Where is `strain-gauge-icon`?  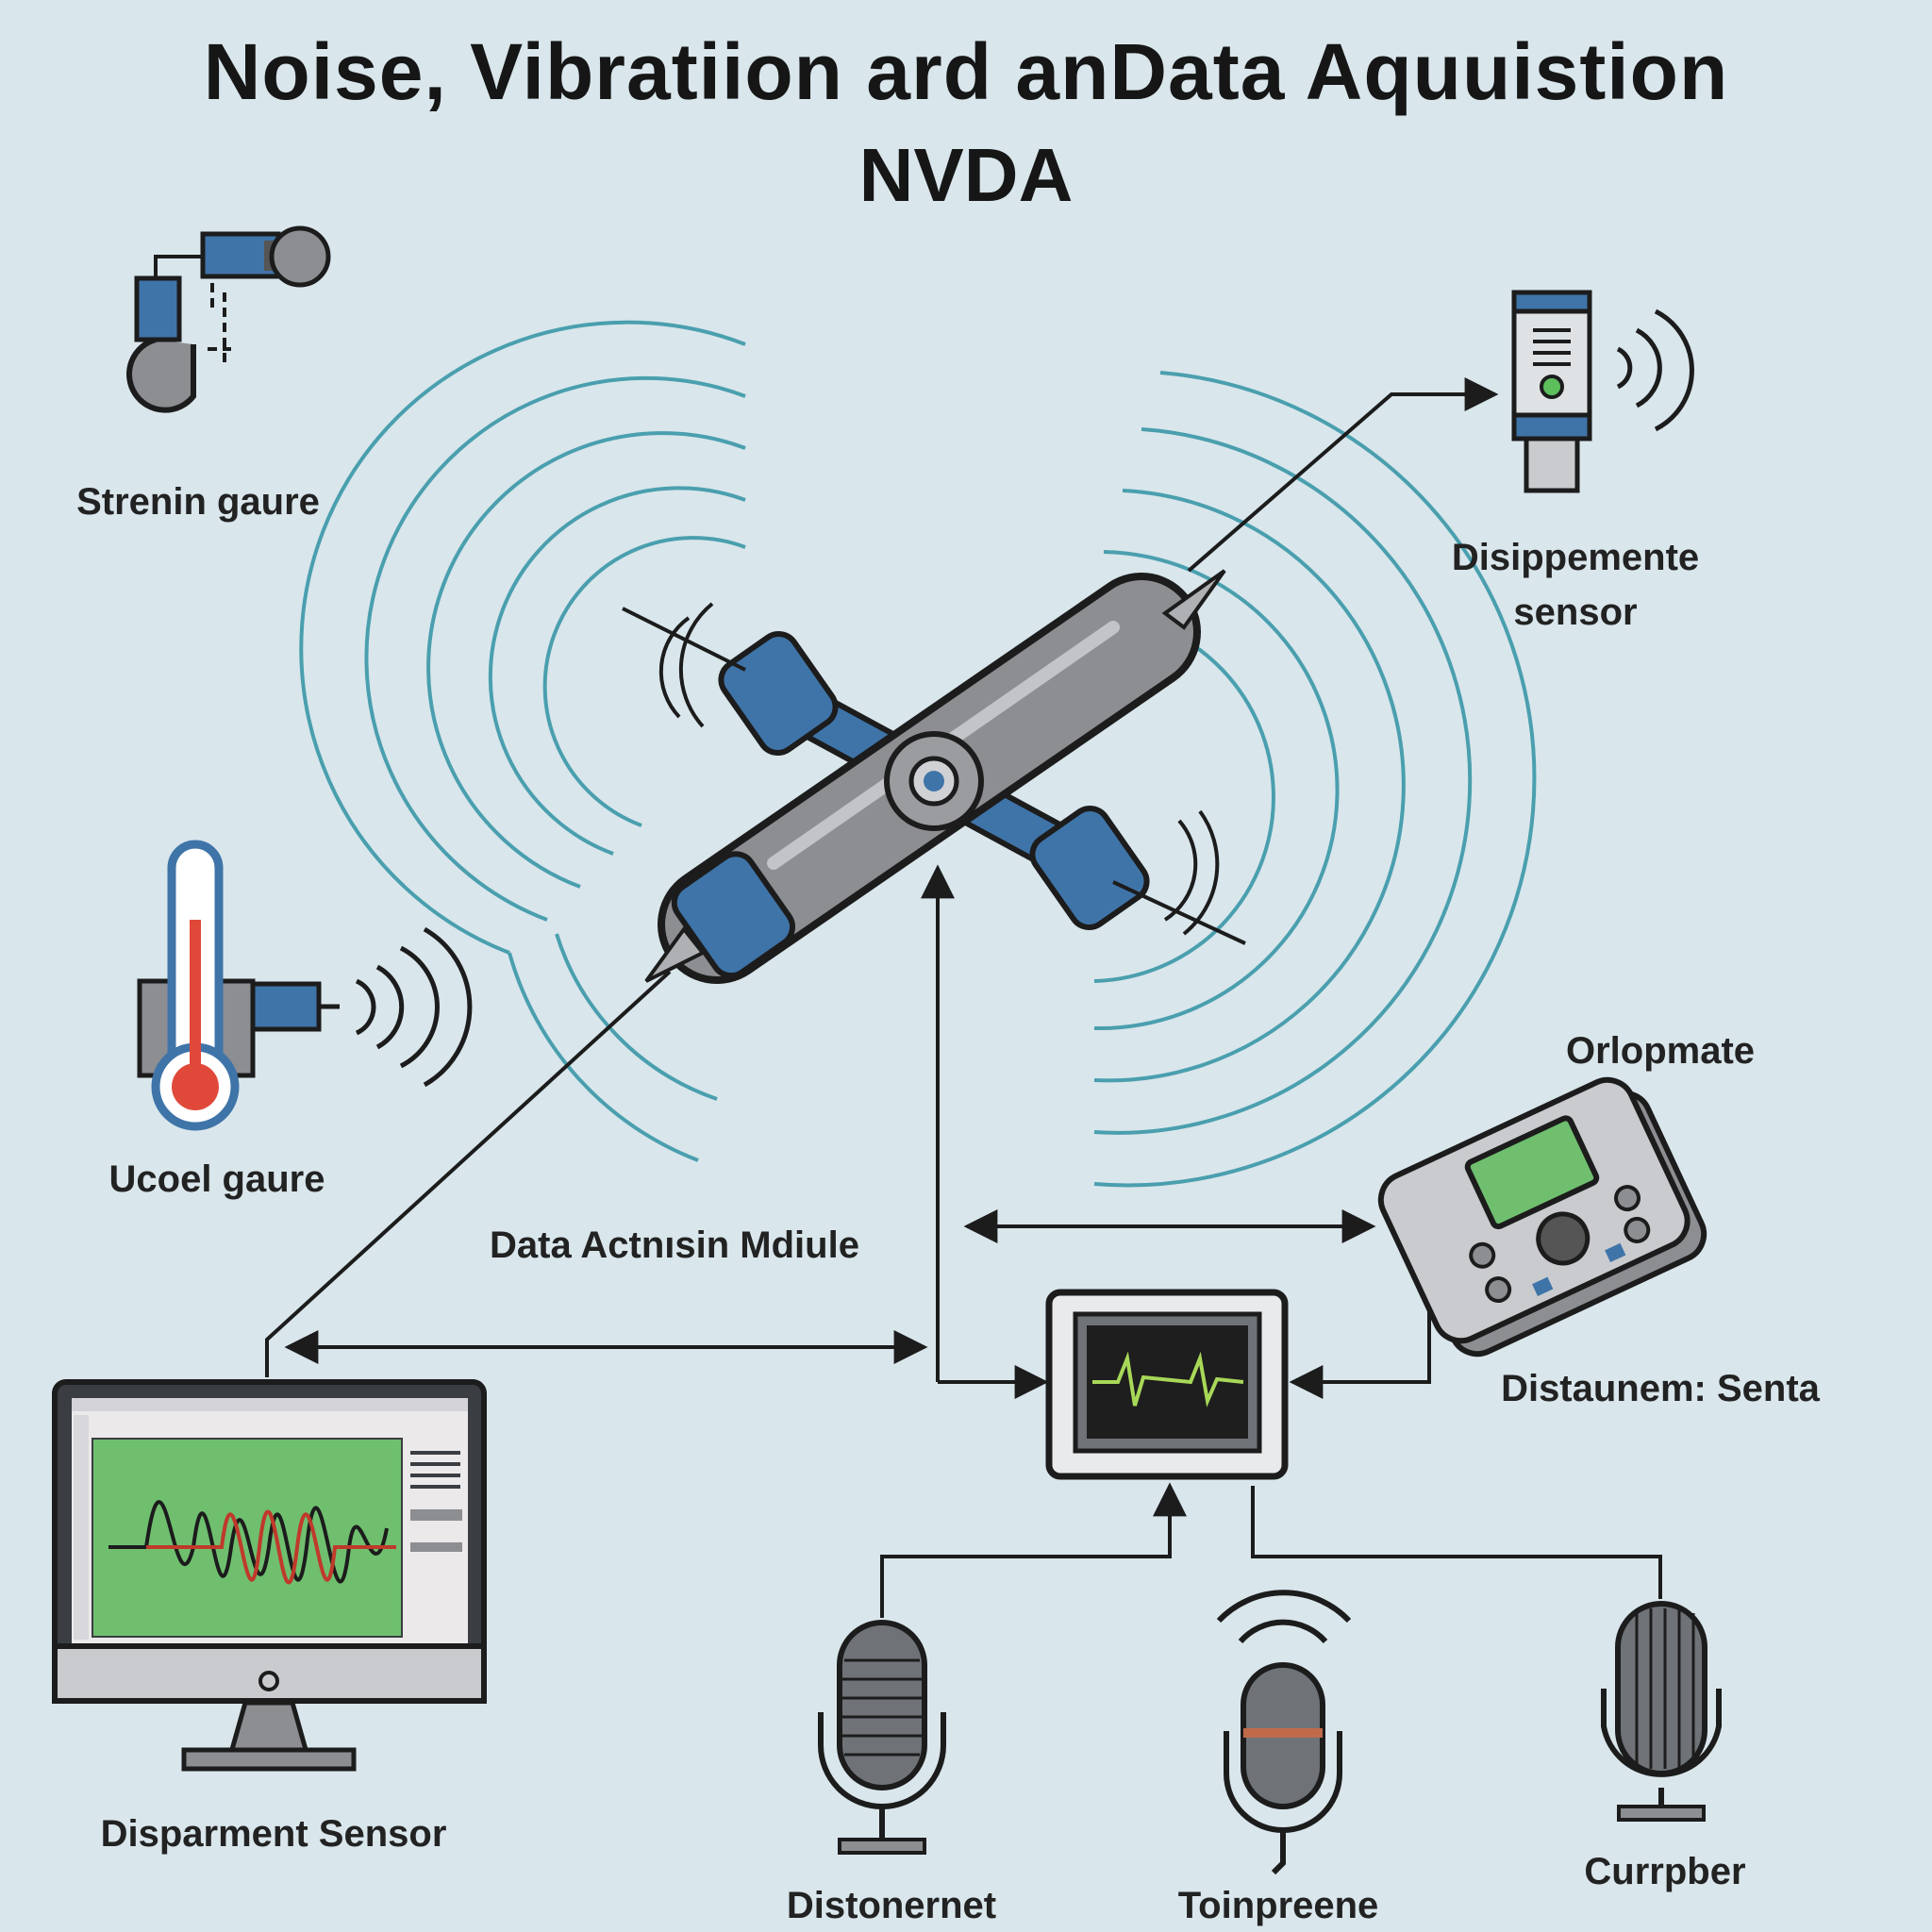 strain-gauge-icon is located at coordinates (228, 319).